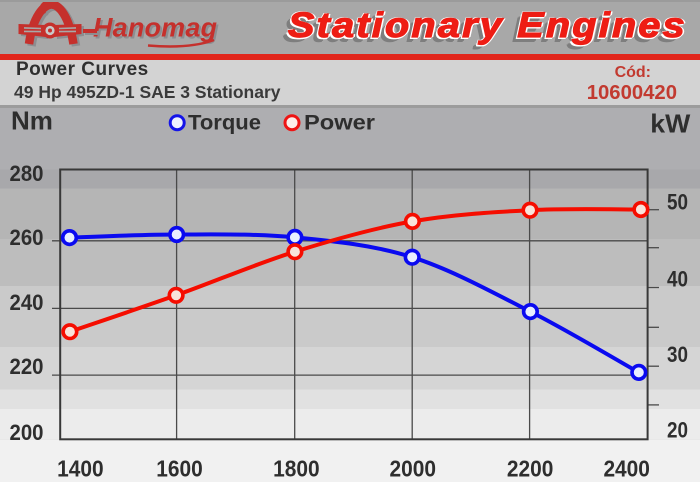  Describe the element at coordinates (179, 469) in the screenshot. I see `svg-text: 1600` at that location.